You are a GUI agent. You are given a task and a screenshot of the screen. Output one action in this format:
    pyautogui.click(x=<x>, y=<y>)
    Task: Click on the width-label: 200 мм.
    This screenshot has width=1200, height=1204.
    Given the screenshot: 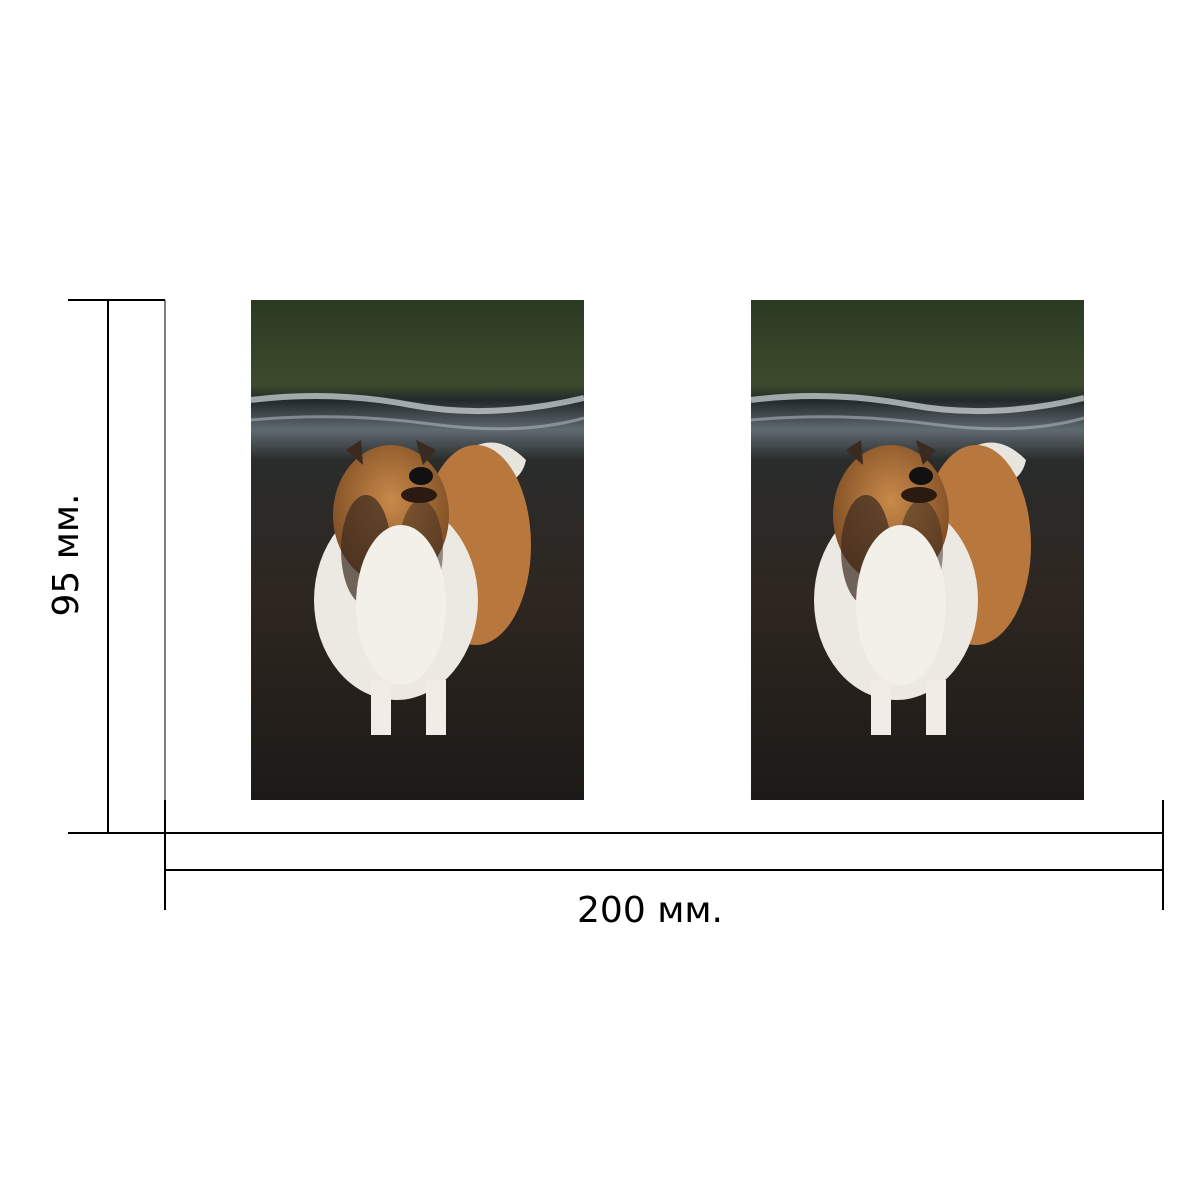 What is the action you would take?
    pyautogui.click(x=650, y=910)
    